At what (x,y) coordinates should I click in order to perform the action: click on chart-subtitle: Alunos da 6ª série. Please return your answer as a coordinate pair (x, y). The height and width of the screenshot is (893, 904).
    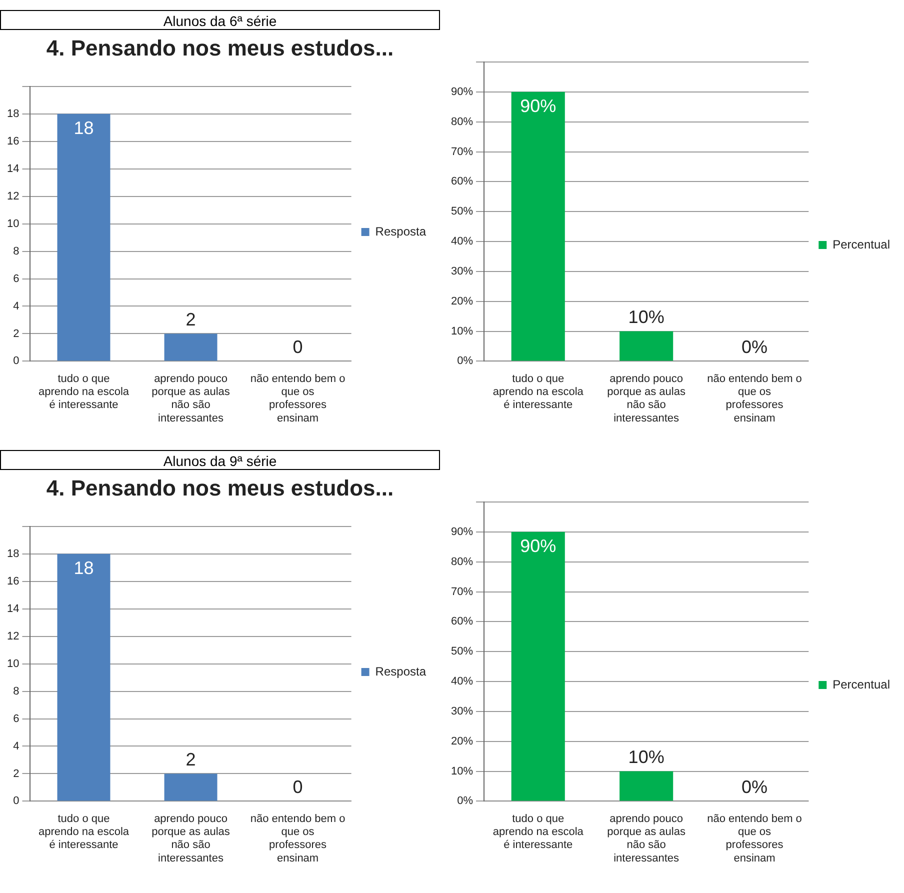
    Looking at the image, I should click on (220, 20).